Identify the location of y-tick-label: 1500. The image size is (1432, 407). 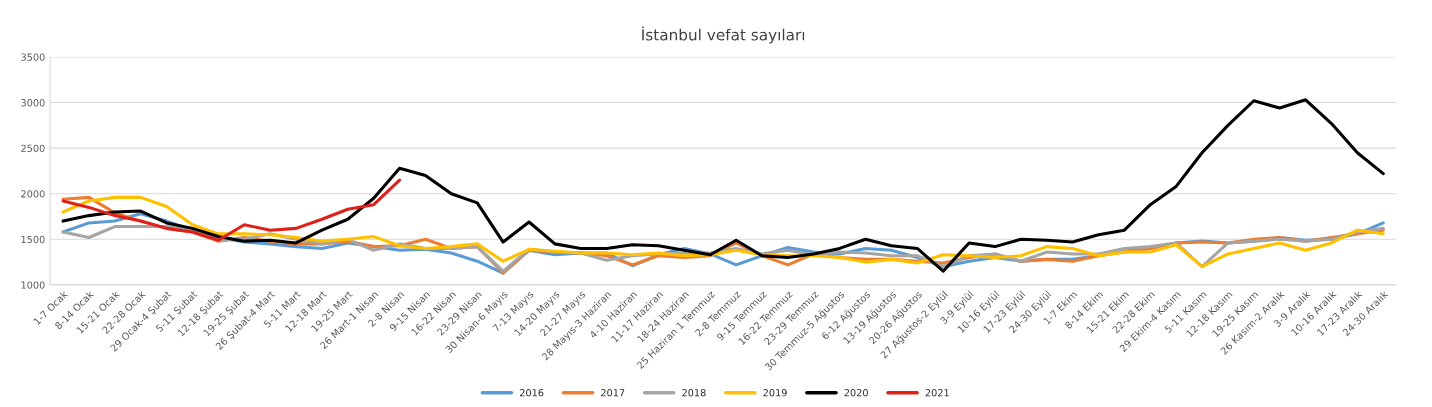
(33, 239).